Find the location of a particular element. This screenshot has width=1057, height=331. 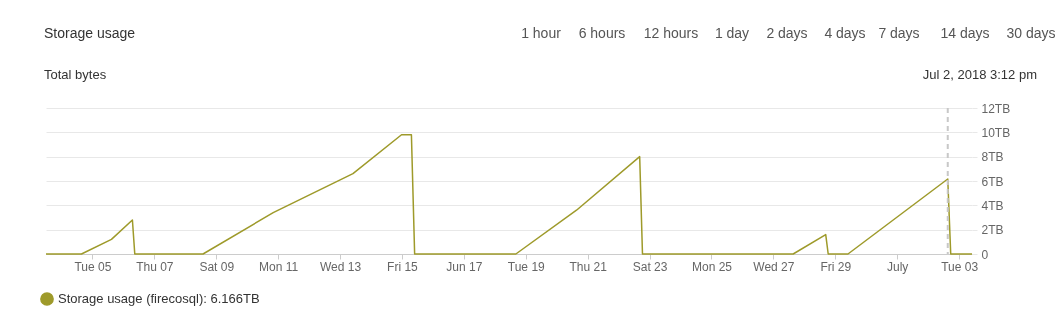

x-tick-label: Tue 03 is located at coordinates (960, 266).